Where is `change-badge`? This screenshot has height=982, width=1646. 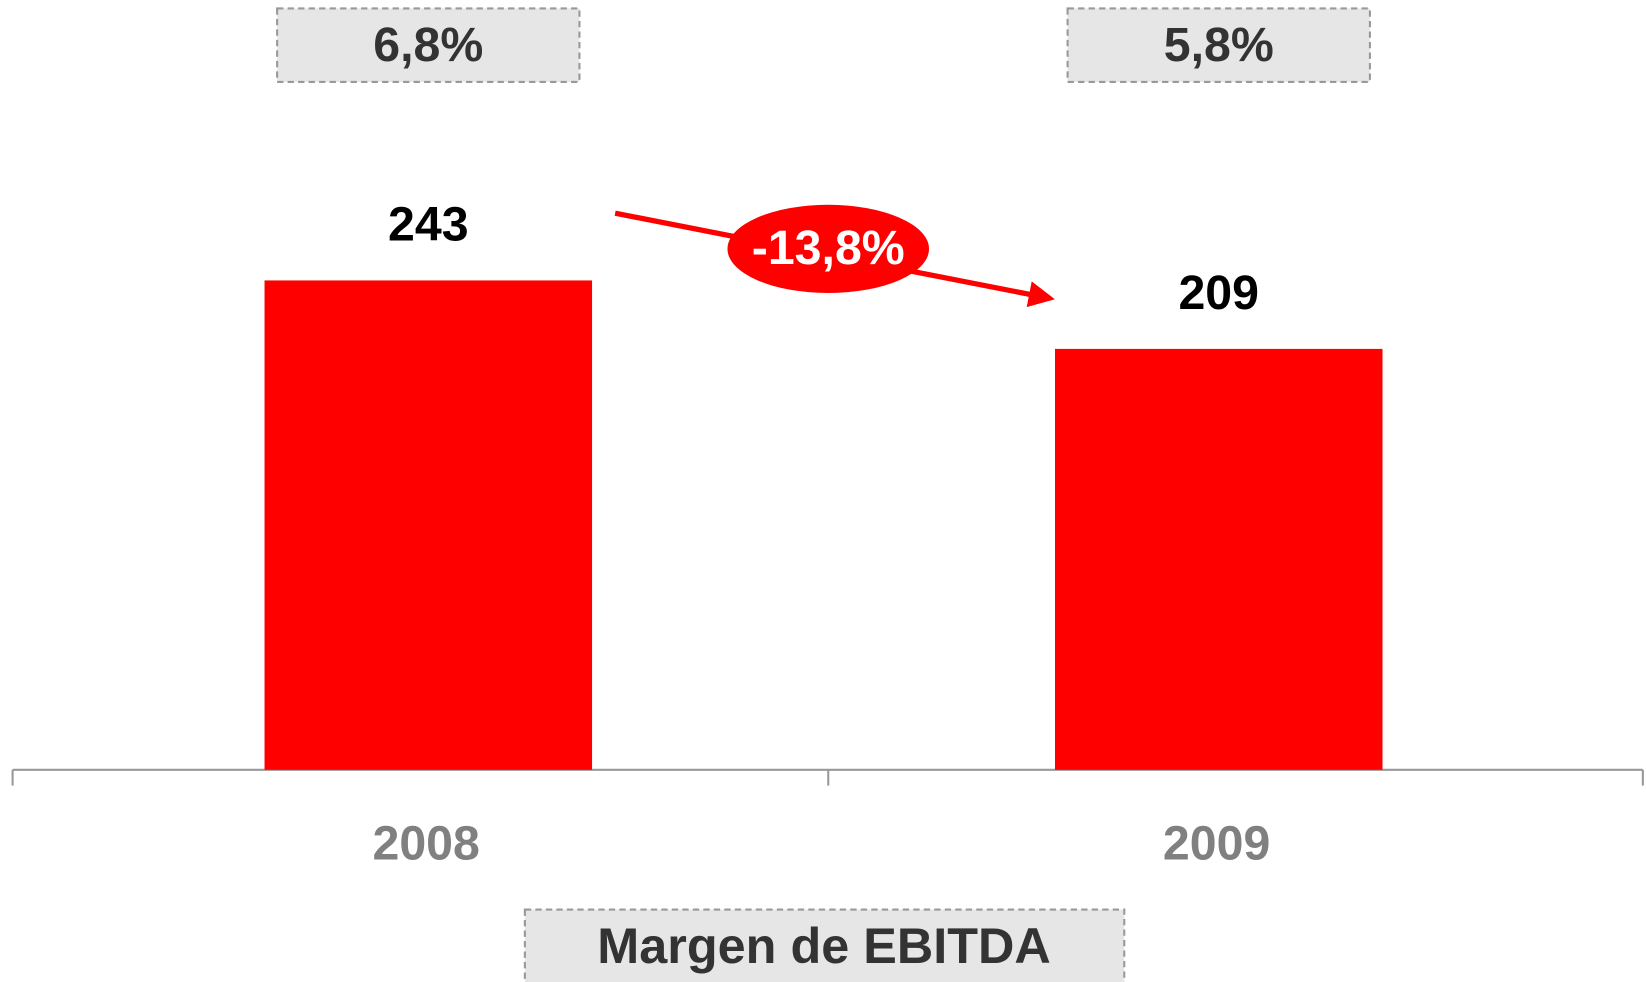
change-badge is located at coordinates (828, 249).